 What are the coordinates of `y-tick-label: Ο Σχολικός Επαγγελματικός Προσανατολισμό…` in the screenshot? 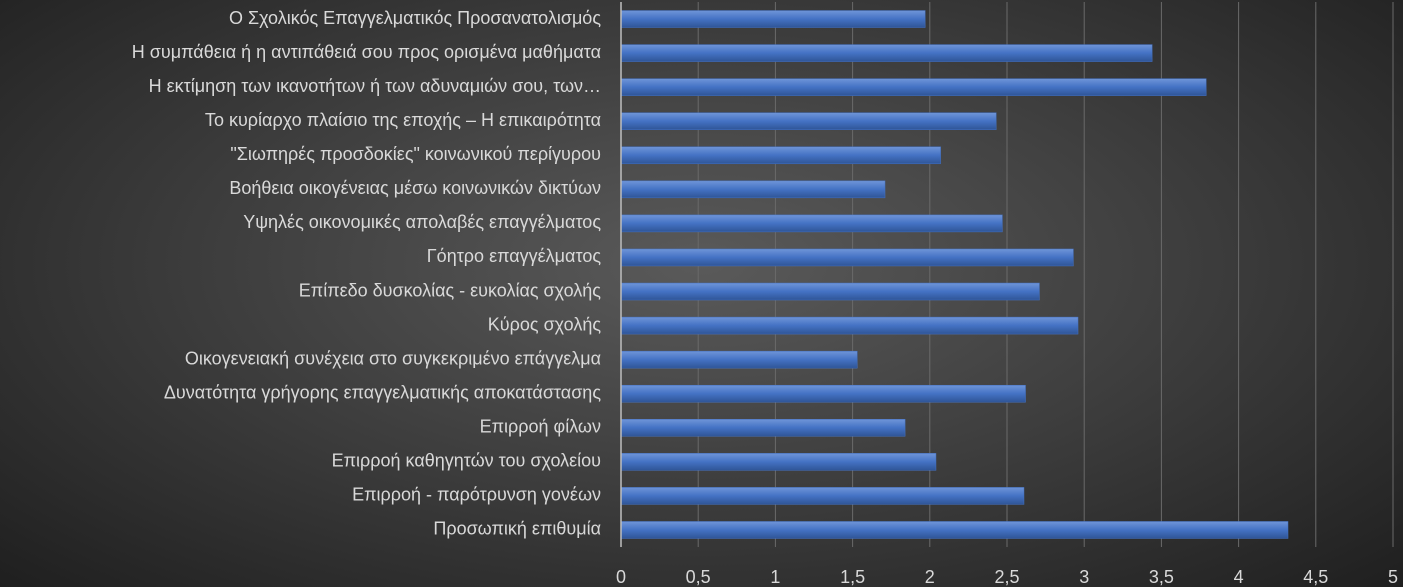 It's located at (415, 18).